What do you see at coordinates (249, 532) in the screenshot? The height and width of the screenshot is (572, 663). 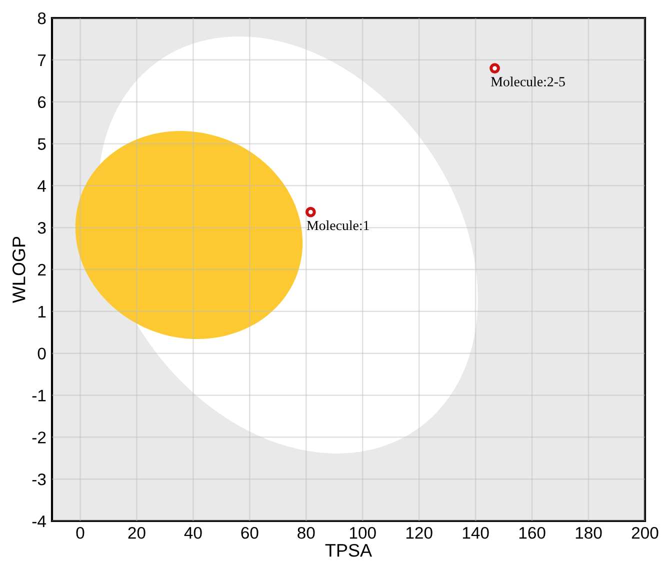 I see `x-tick-label: 60` at bounding box center [249, 532].